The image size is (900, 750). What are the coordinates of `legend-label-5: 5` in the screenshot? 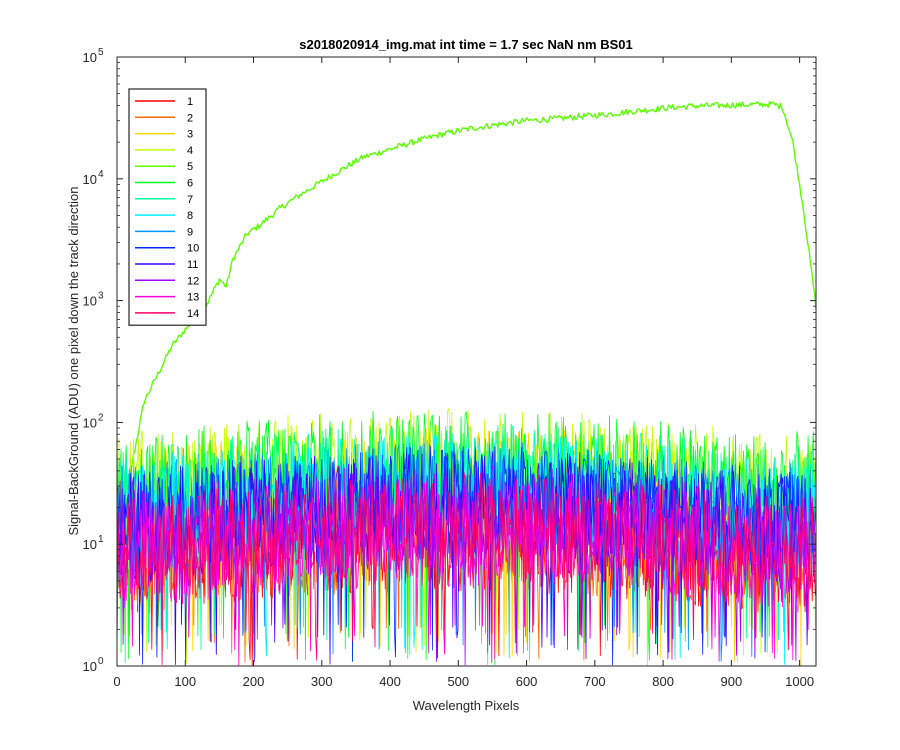 It's located at (190, 167).